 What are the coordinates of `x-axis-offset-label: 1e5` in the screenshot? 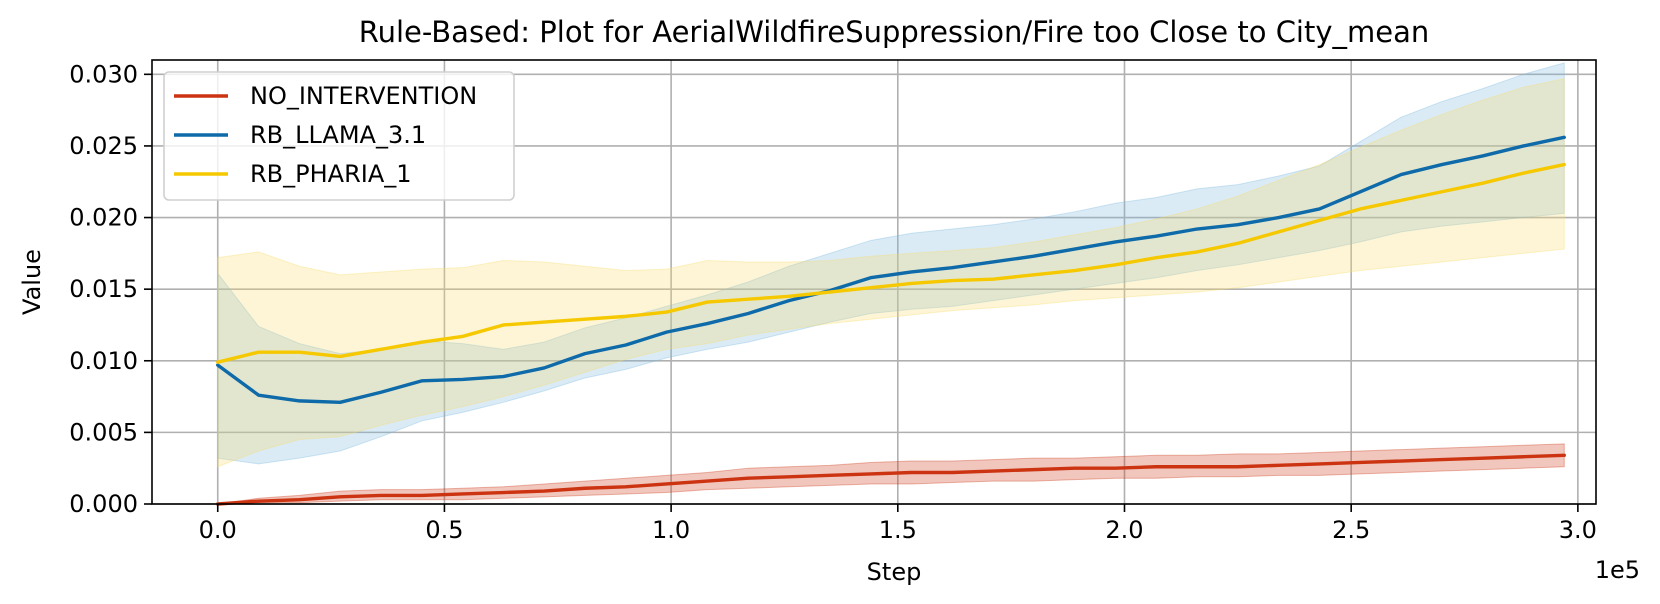 It's located at (1617, 570).